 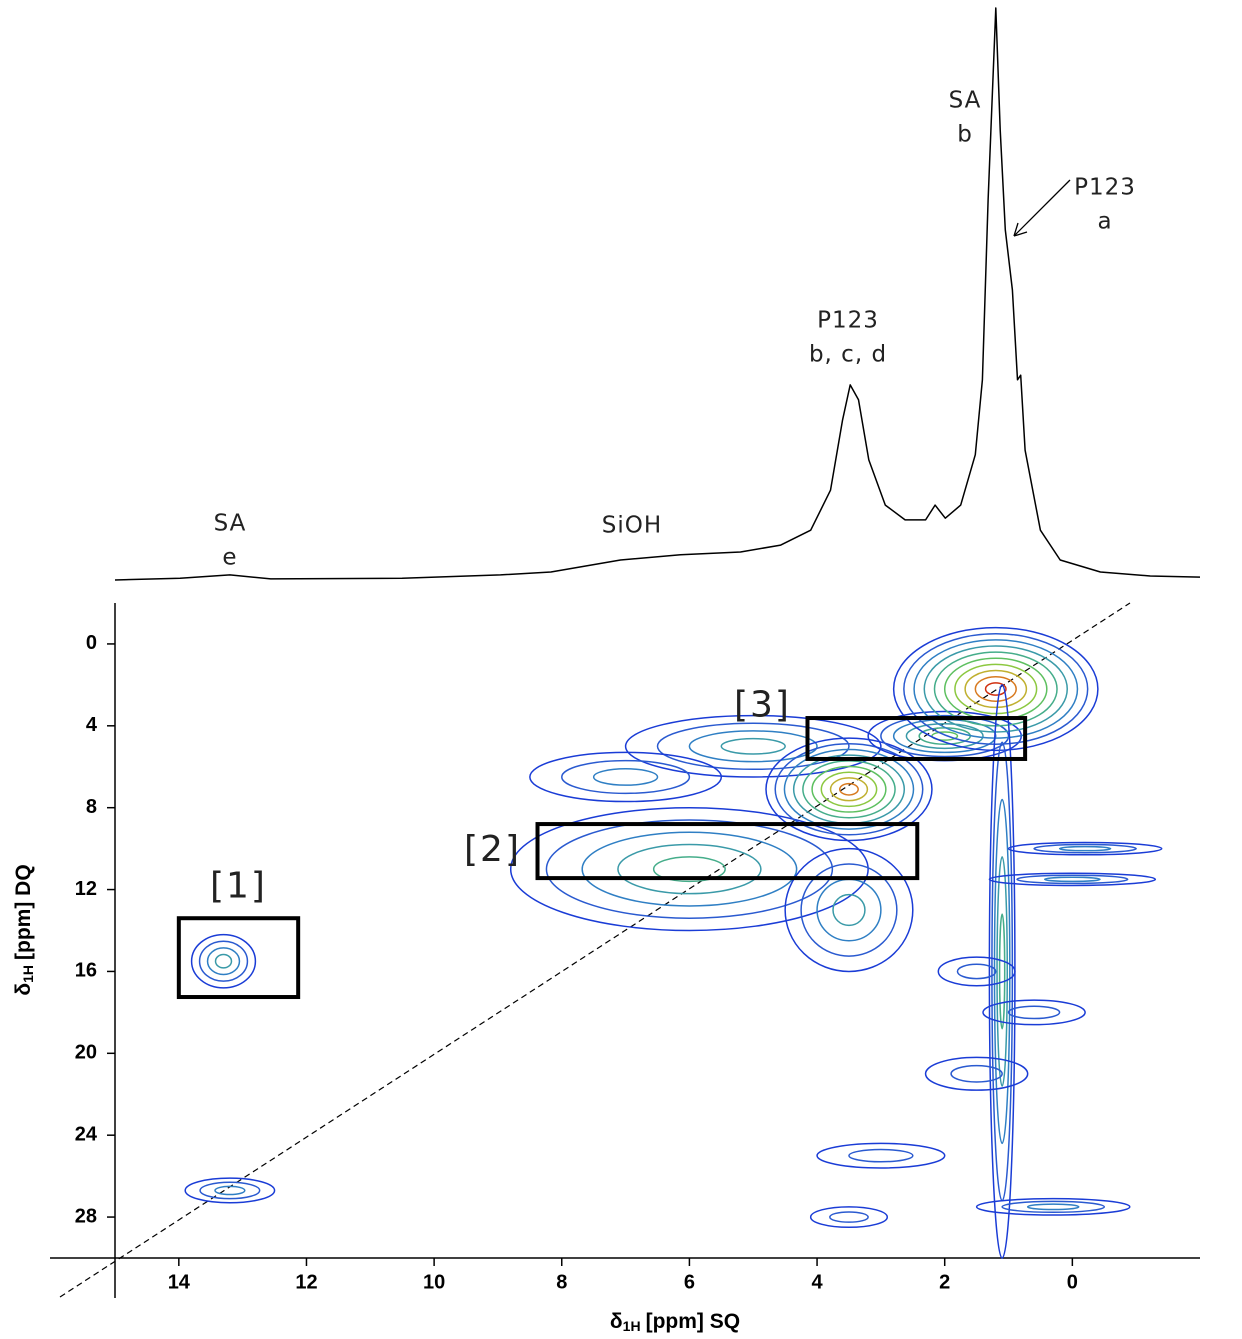 I want to click on y-tick-label: 0, so click(x=91, y=643).